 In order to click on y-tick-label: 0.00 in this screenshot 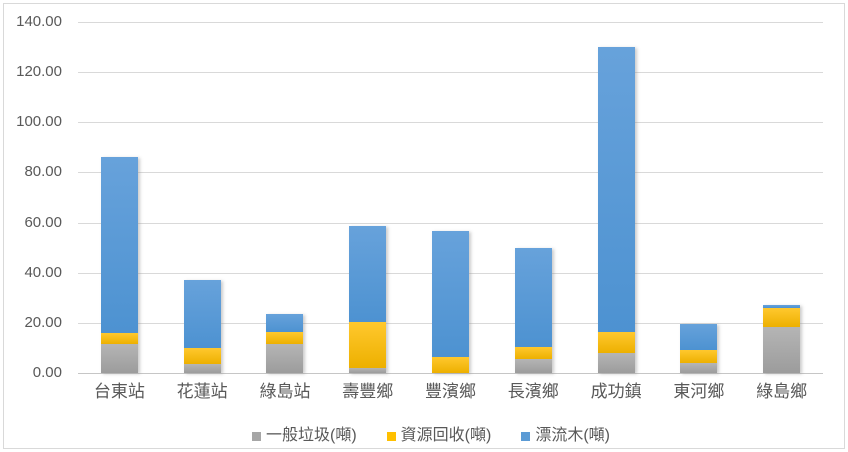, I will do `click(47, 372)`.